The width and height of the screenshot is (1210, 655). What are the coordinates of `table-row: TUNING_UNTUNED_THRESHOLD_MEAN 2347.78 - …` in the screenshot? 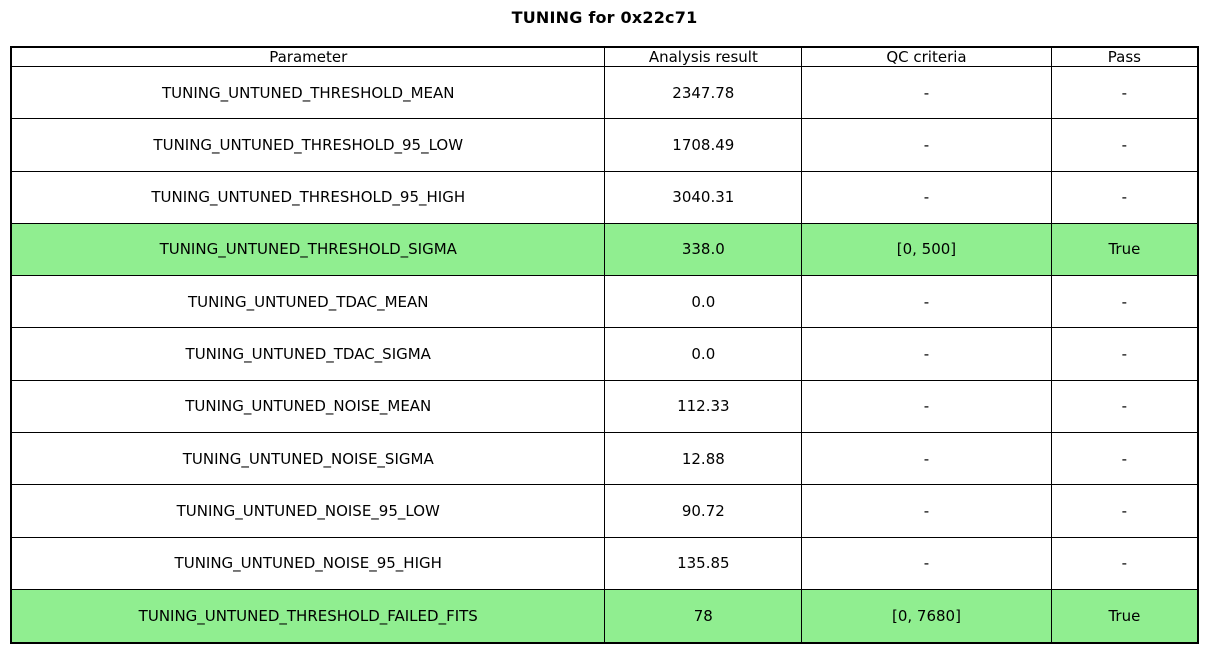 It's located at (604, 92).